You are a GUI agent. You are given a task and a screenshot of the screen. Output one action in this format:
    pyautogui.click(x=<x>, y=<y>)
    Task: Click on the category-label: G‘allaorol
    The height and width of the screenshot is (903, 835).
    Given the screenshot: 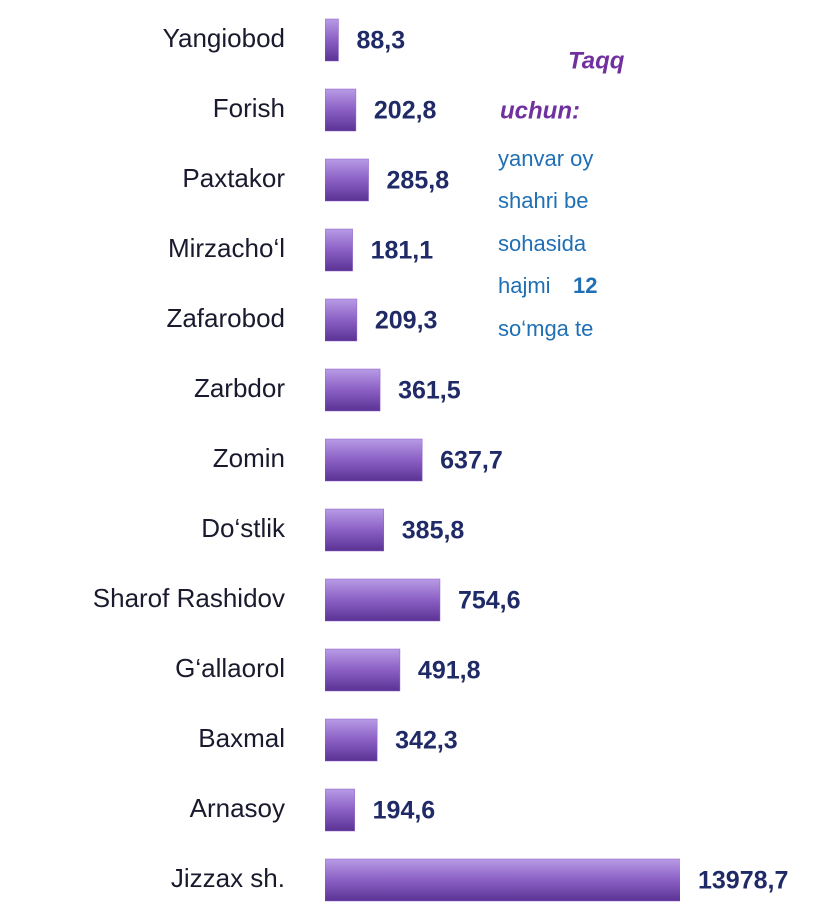 What is the action you would take?
    pyautogui.click(x=230, y=668)
    